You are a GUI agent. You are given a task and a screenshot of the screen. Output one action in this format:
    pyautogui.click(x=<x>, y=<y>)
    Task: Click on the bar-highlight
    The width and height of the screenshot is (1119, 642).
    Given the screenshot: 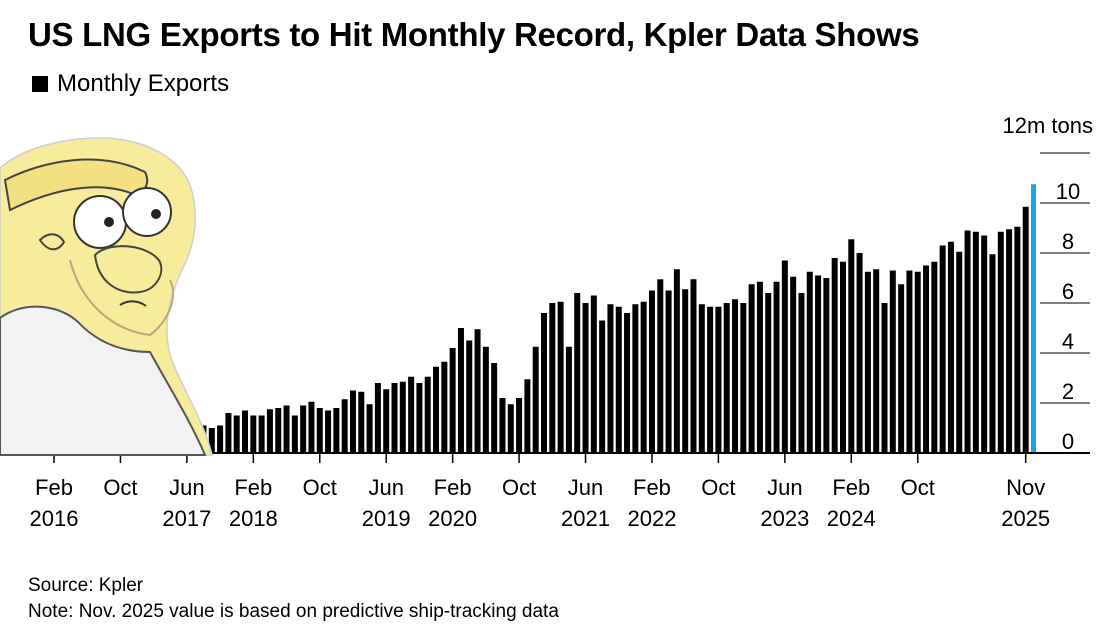 What is the action you would take?
    pyautogui.click(x=1033, y=318)
    